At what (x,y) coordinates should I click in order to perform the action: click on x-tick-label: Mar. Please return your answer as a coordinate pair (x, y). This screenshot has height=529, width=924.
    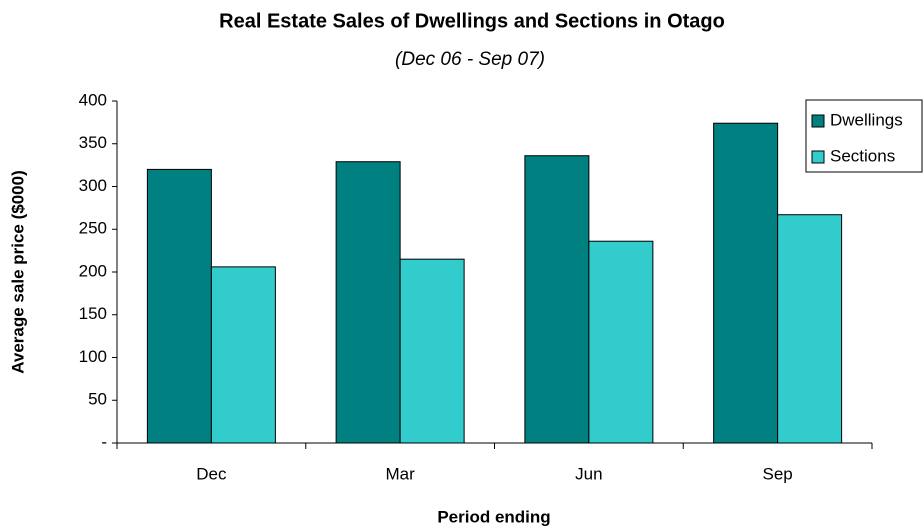
    Looking at the image, I should click on (400, 473).